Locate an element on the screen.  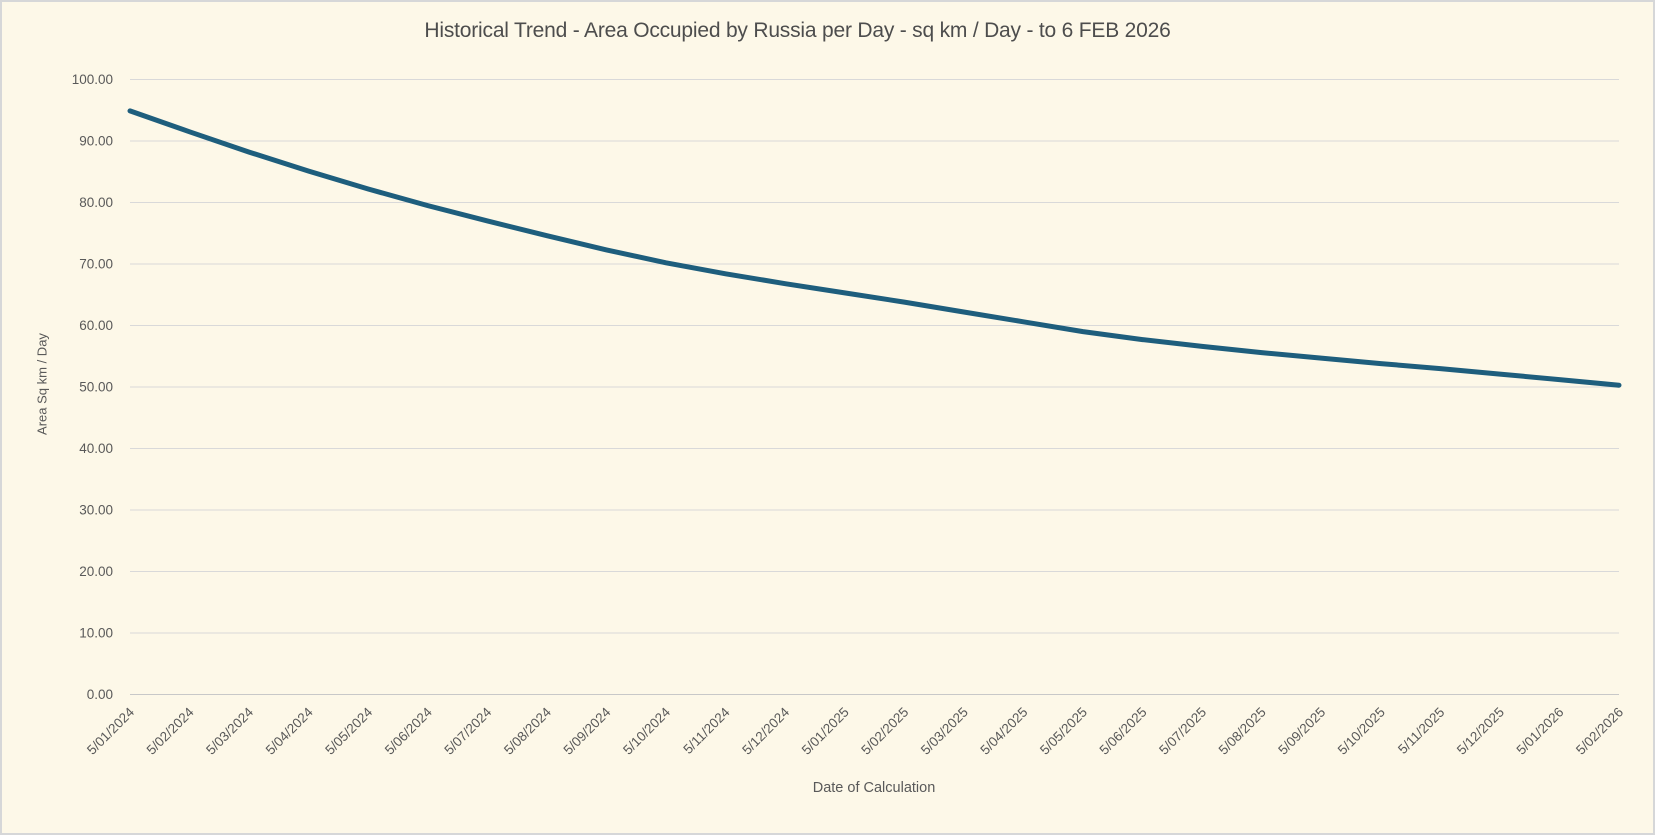
y-axis-tick-label: 40.00 is located at coordinates (96, 448).